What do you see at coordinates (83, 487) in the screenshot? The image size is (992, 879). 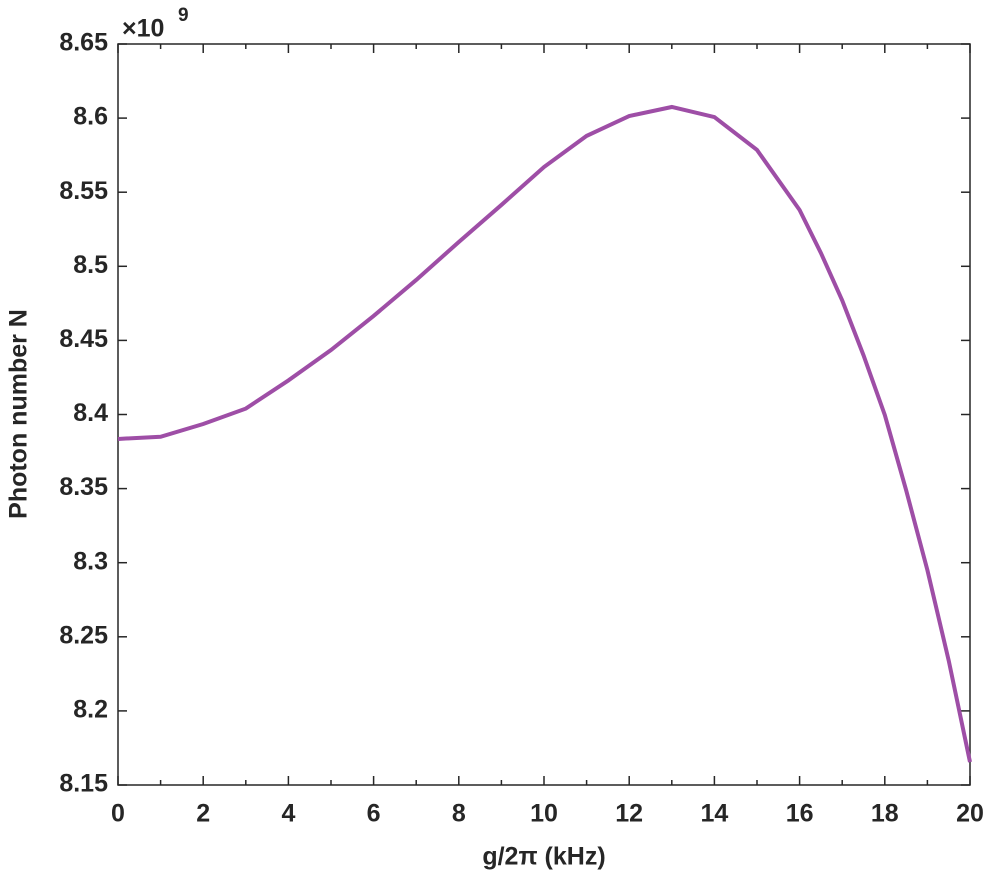 I see `y-tick-label: 8.35` at bounding box center [83, 487].